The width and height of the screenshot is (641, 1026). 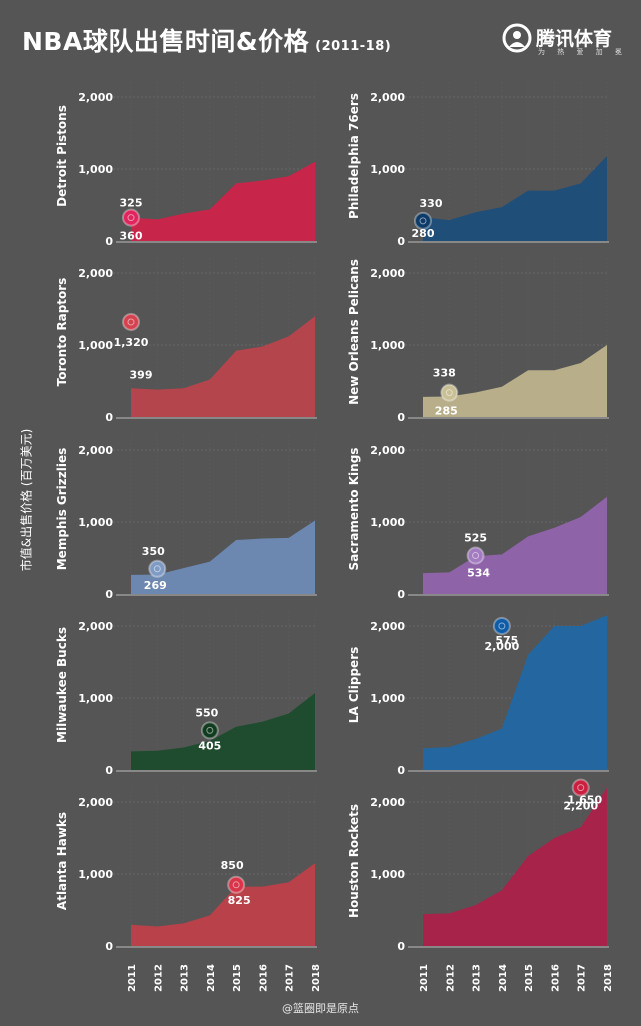 I want to click on market-value-label: 525, so click(x=475, y=538).